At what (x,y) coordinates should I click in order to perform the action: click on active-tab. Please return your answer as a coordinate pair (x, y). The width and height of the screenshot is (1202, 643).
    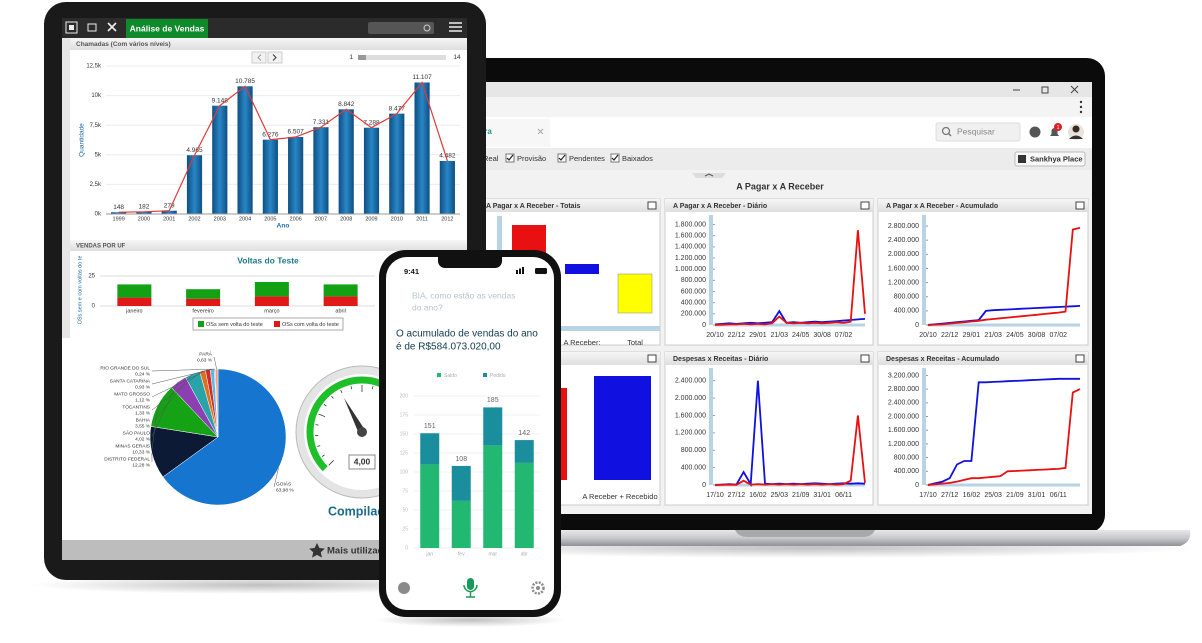
    Looking at the image, I should click on (167, 28).